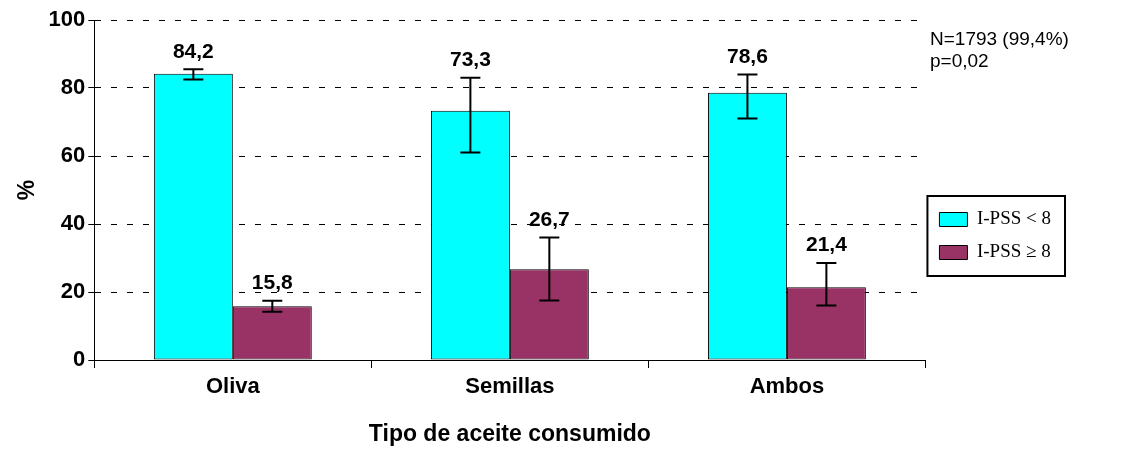  What do you see at coordinates (1013, 251) in the screenshot?
I see `legend-label: I-PSS ≥ 8` at bounding box center [1013, 251].